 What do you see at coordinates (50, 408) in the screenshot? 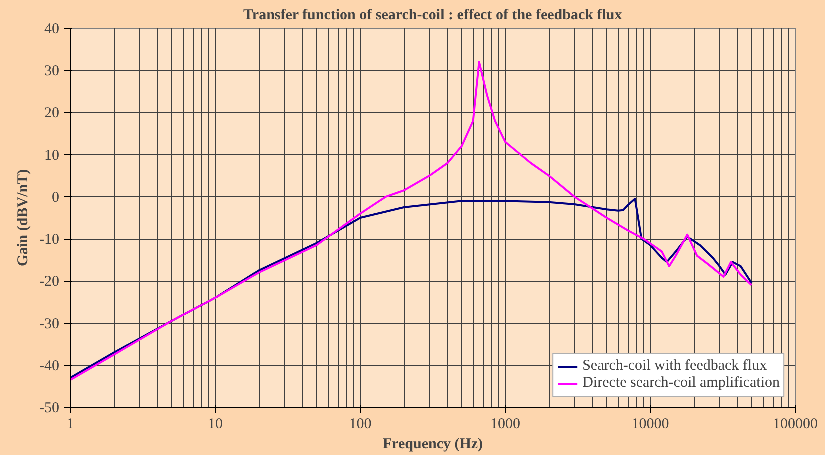
I see `y-tick-label: -50` at bounding box center [50, 408].